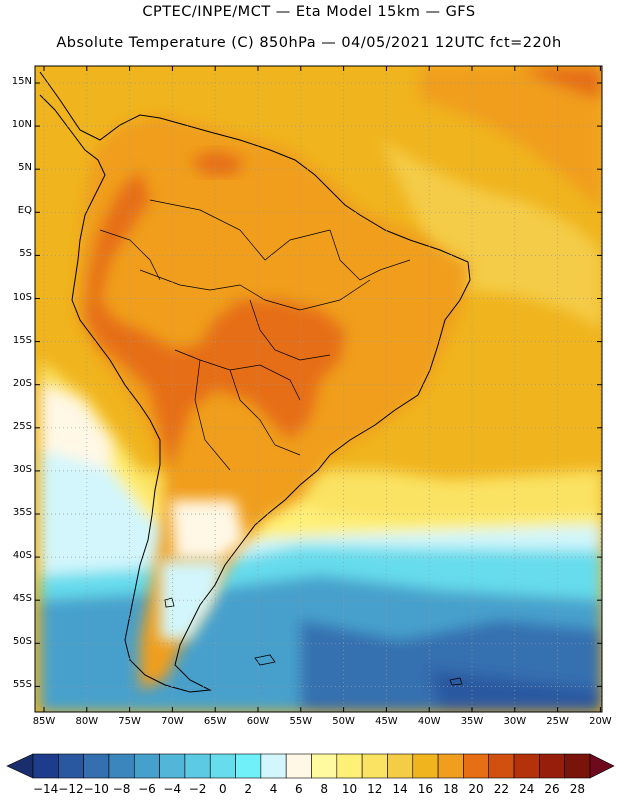 This screenshot has height=800, width=618. What do you see at coordinates (324, 789) in the screenshot?
I see `colorbar-label: 8` at bounding box center [324, 789].